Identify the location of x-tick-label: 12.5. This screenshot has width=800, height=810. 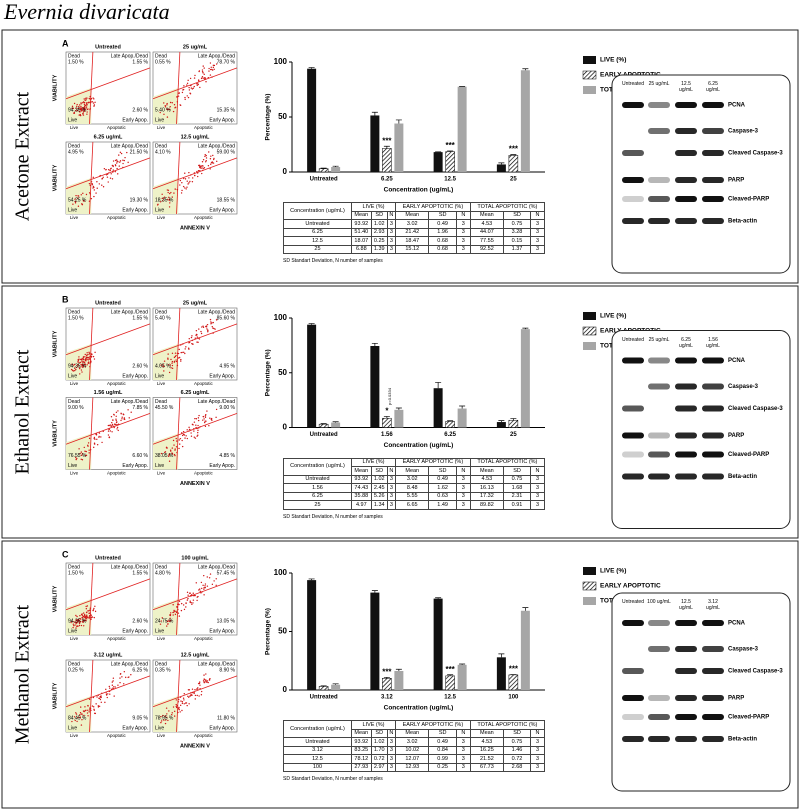
(450, 180).